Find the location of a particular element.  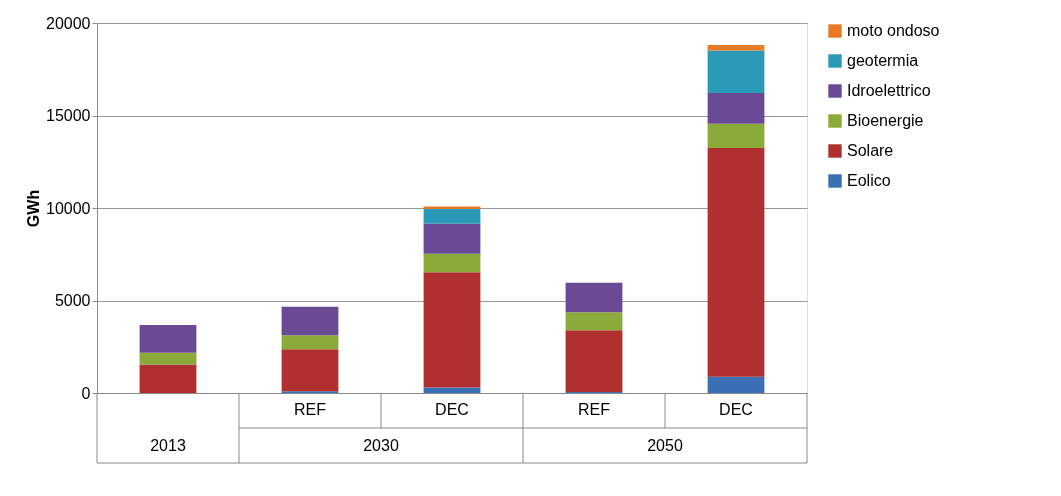

legend-label: Idroelettrico is located at coordinates (889, 90).